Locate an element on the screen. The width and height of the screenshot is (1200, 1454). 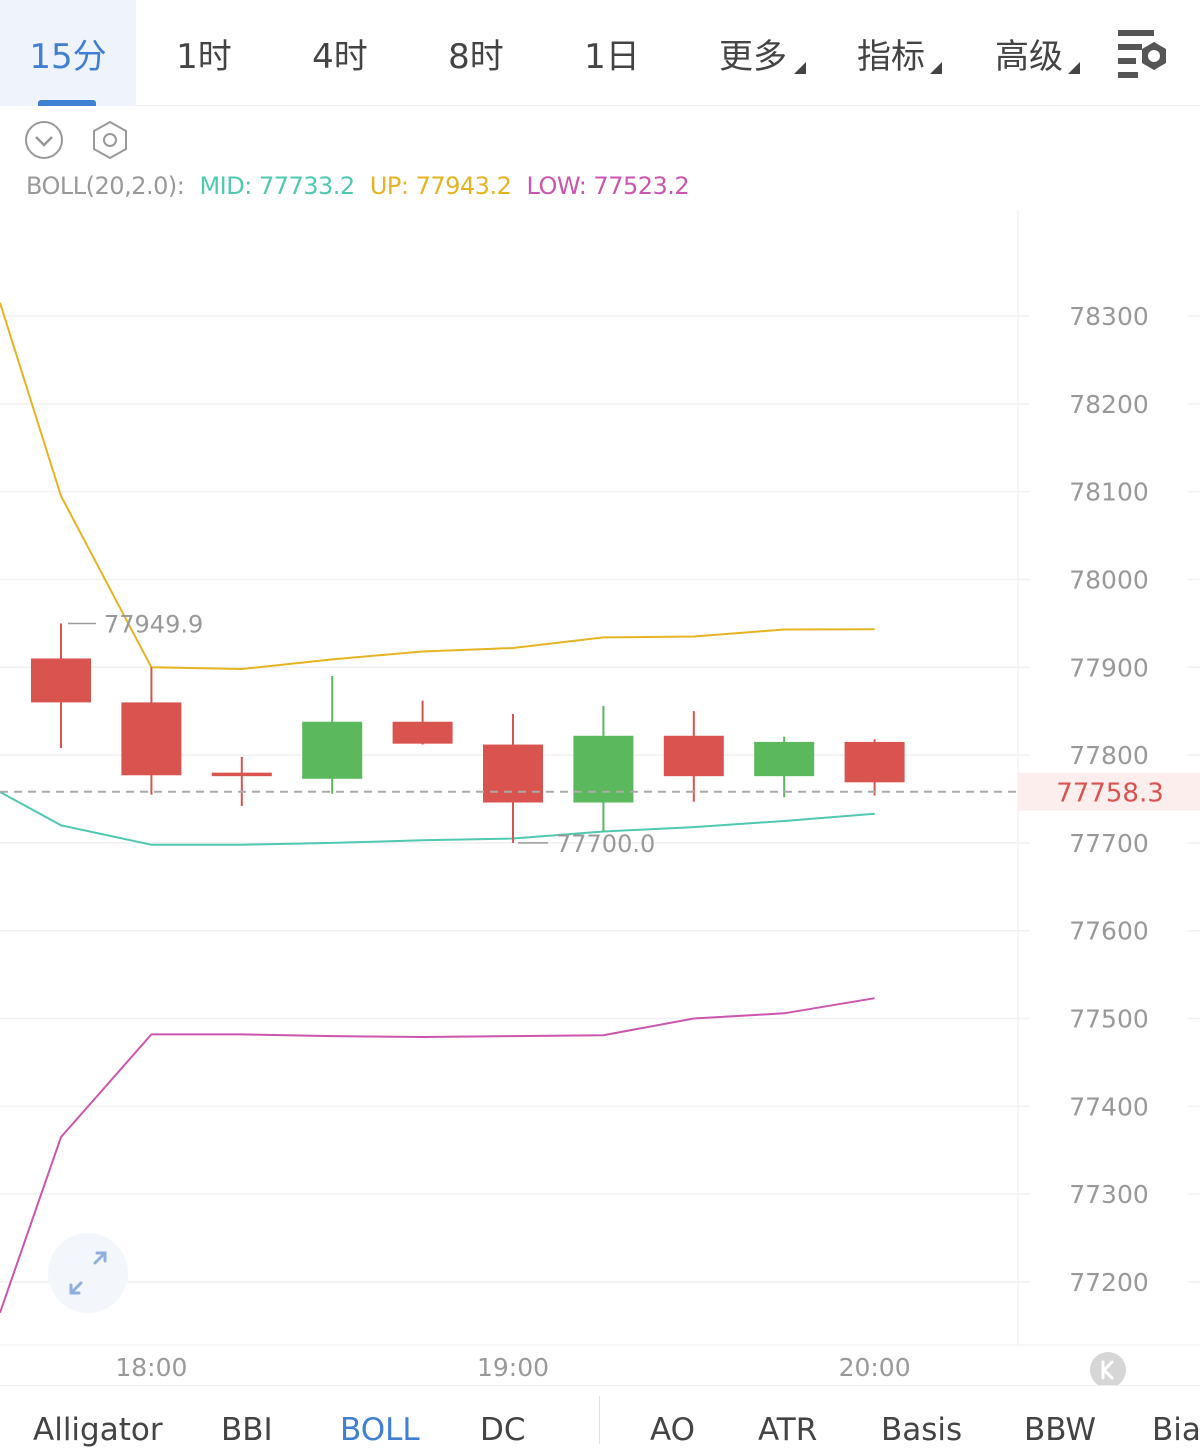
collapse-icon is located at coordinates (44, 140).